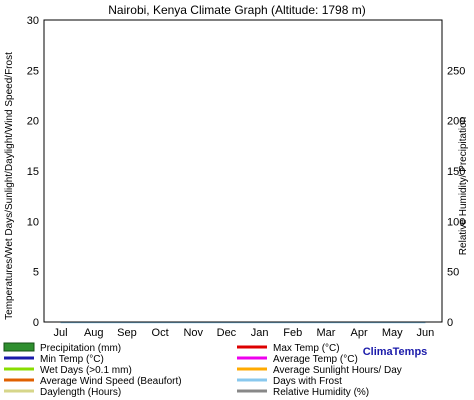 This screenshot has width=474, height=400. Describe the element at coordinates (306, 348) in the screenshot. I see `legend-label-tmax: Max Temp (°C)` at that location.